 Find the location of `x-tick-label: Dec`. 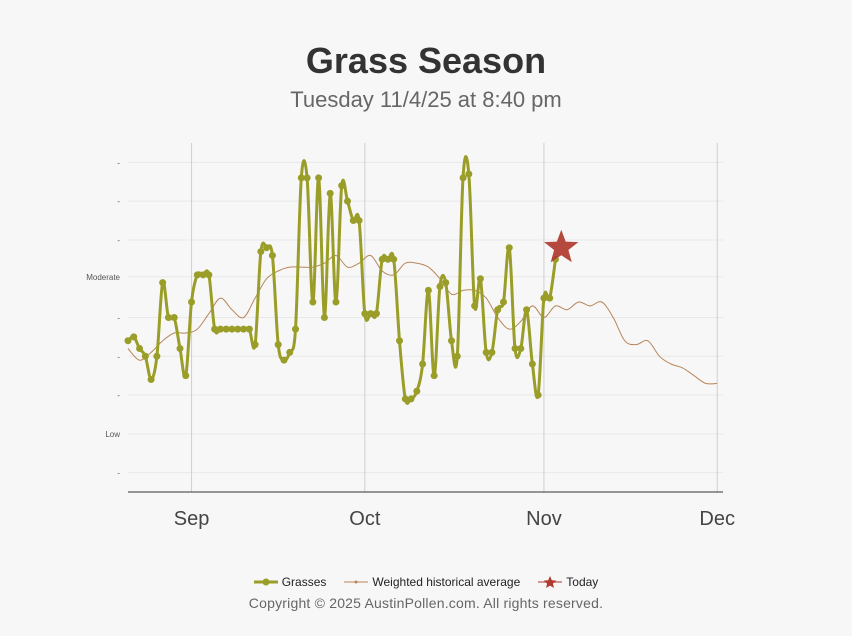

x-tick-label: Dec is located at coordinates (717, 519).